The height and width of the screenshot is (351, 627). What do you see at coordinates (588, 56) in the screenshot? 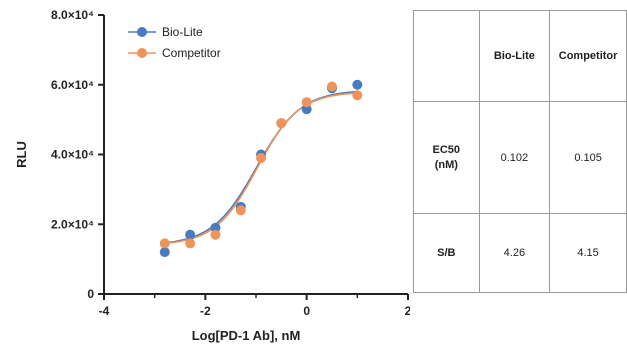
I see `table-header-competitor: Competitor` at bounding box center [588, 56].